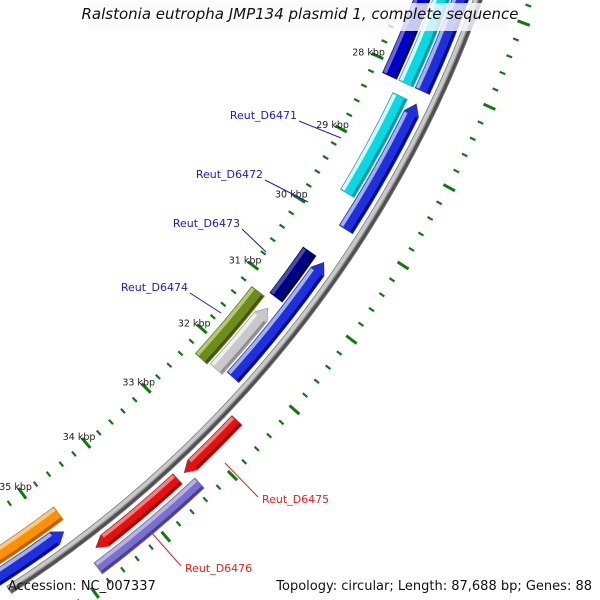  What do you see at coordinates (245, 261) in the screenshot?
I see `ruler-label-31kbp: 31 kbp` at bounding box center [245, 261].